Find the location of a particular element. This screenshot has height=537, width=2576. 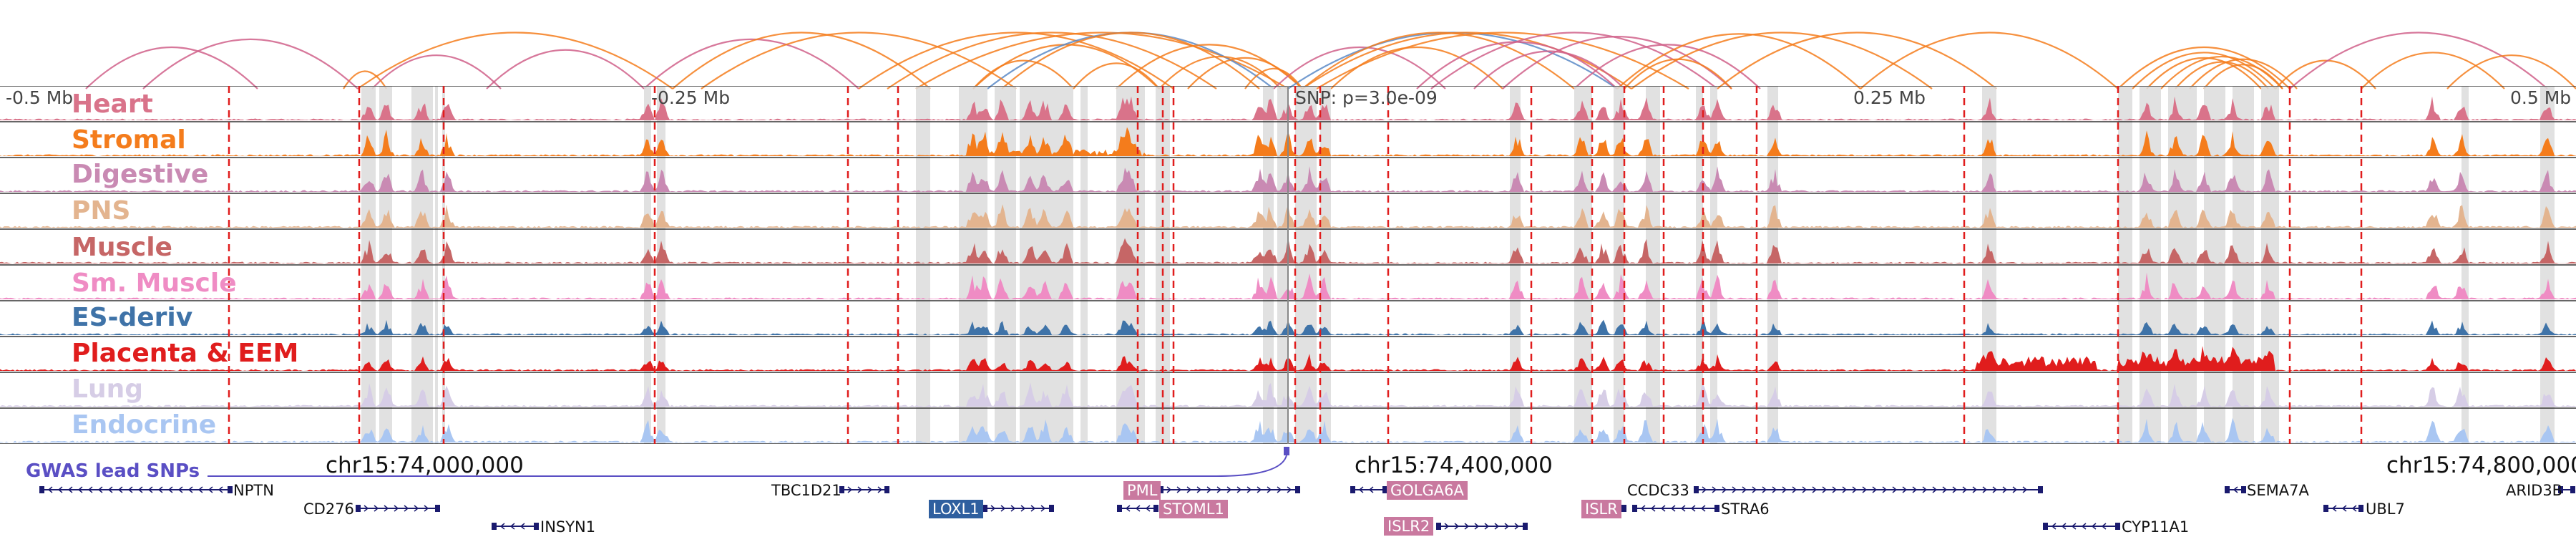

gene-model-stoml1-exon is located at coordinates (1155, 508).